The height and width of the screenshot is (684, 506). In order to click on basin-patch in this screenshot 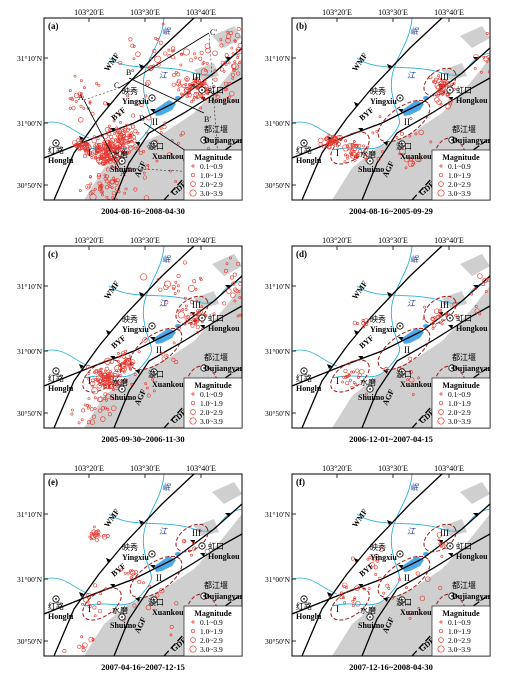, I will do `click(227, 493)`.